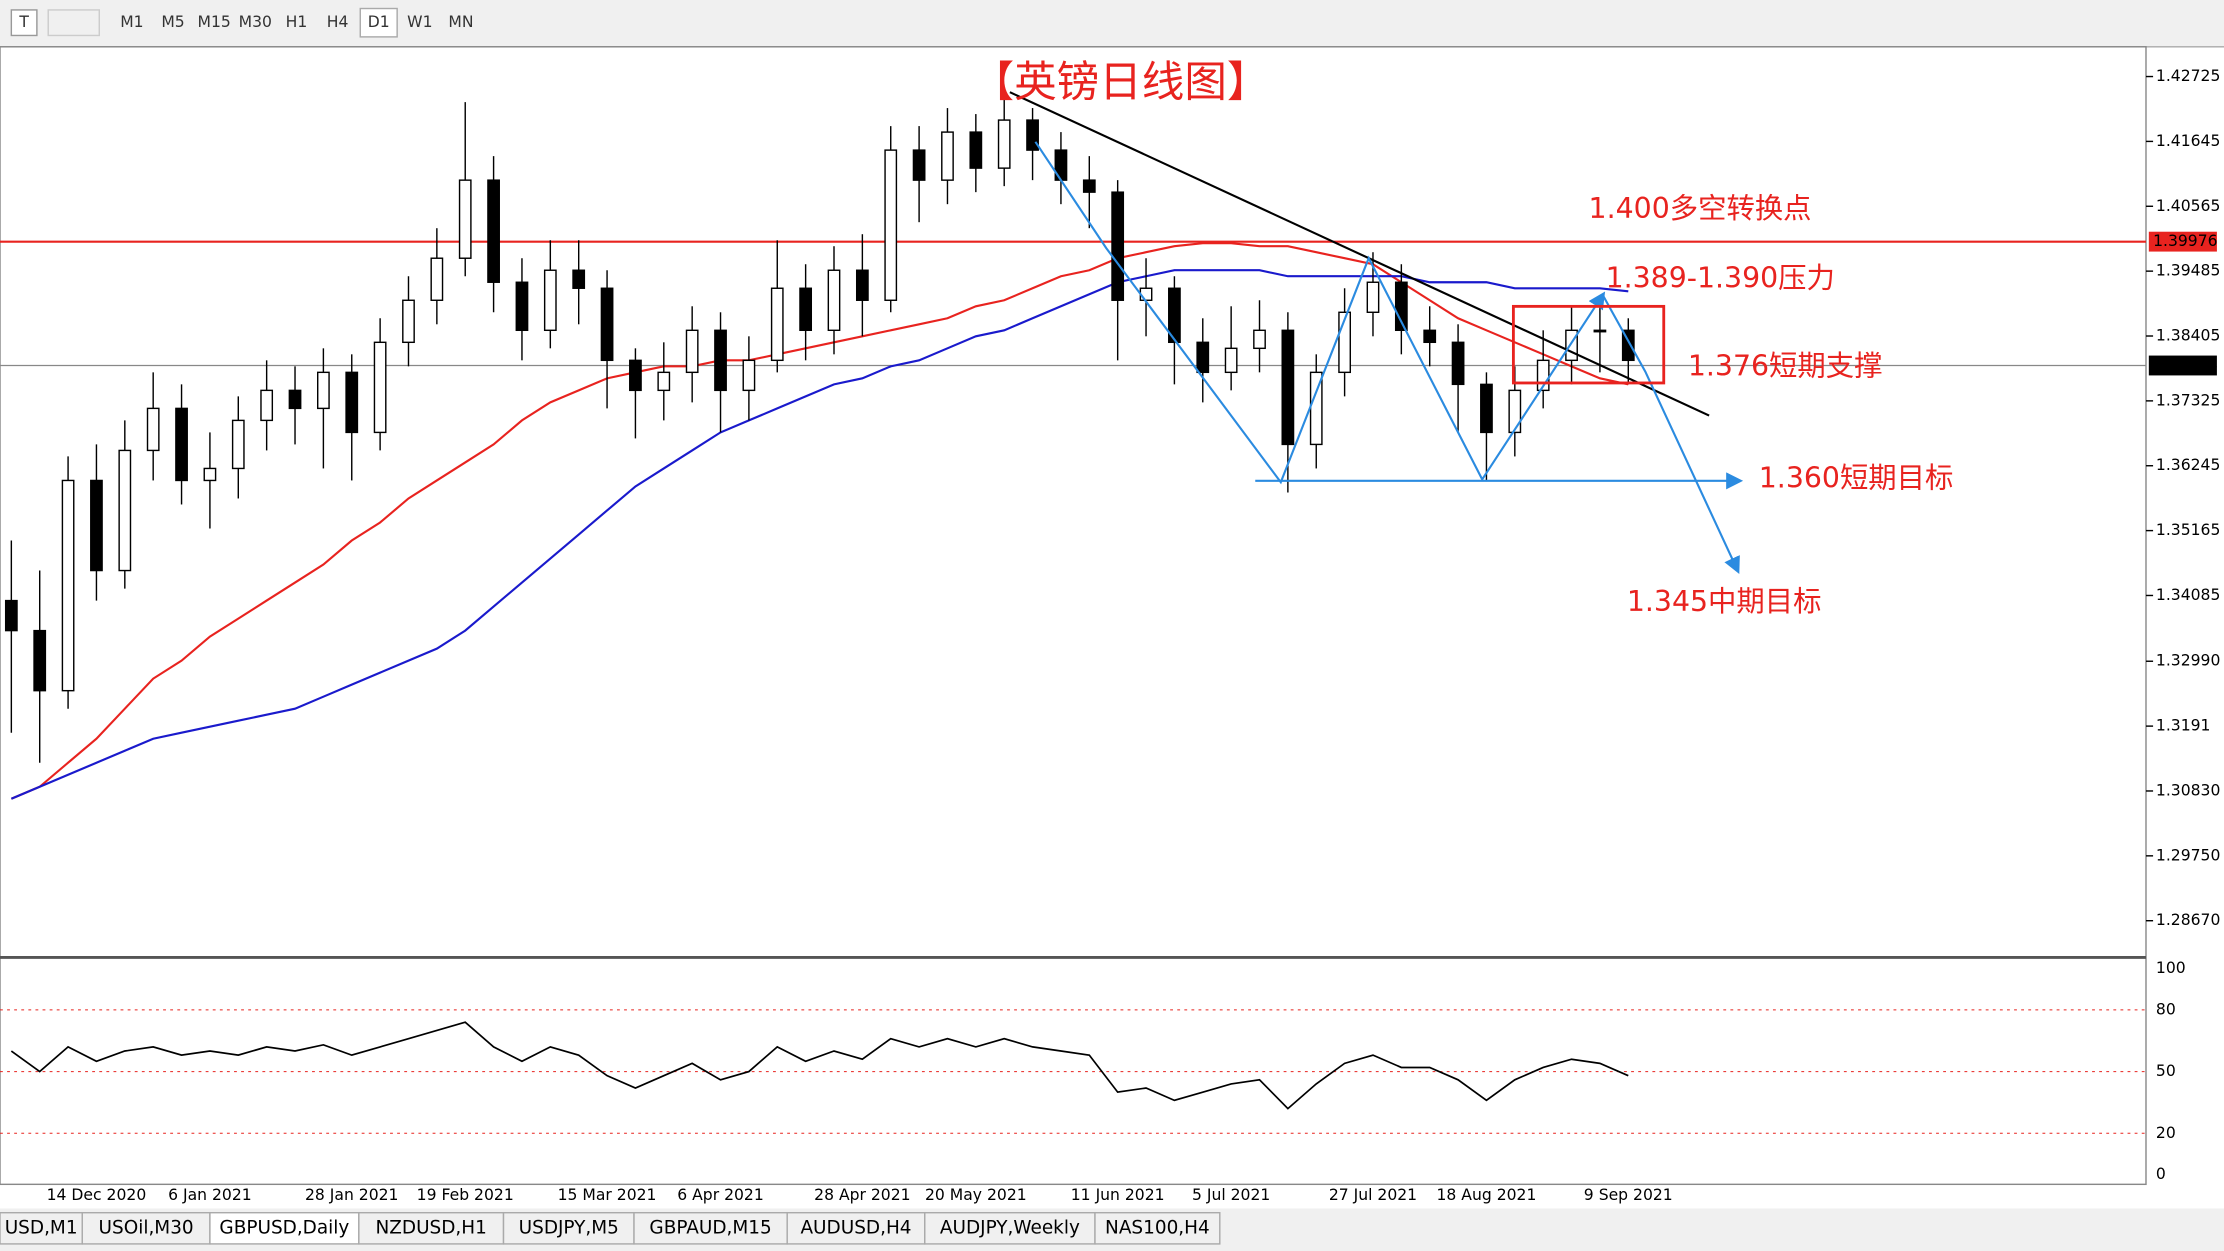 This screenshot has width=2224, height=1251. What do you see at coordinates (73, 23) in the screenshot?
I see `objects-tool` at bounding box center [73, 23].